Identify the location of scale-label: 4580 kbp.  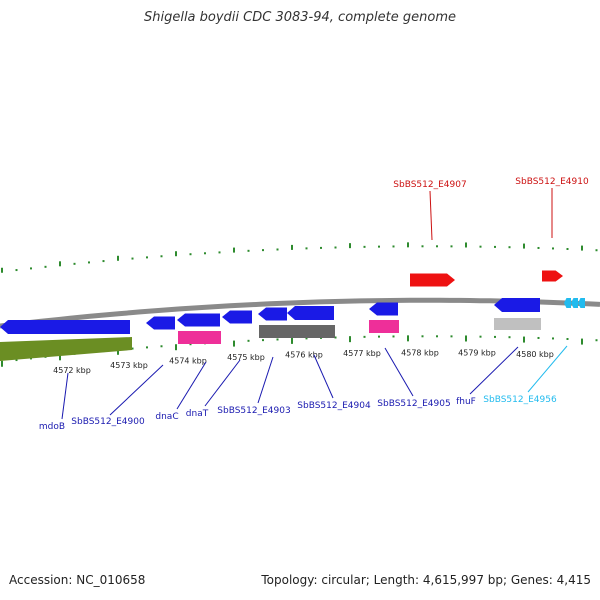
(535, 354).